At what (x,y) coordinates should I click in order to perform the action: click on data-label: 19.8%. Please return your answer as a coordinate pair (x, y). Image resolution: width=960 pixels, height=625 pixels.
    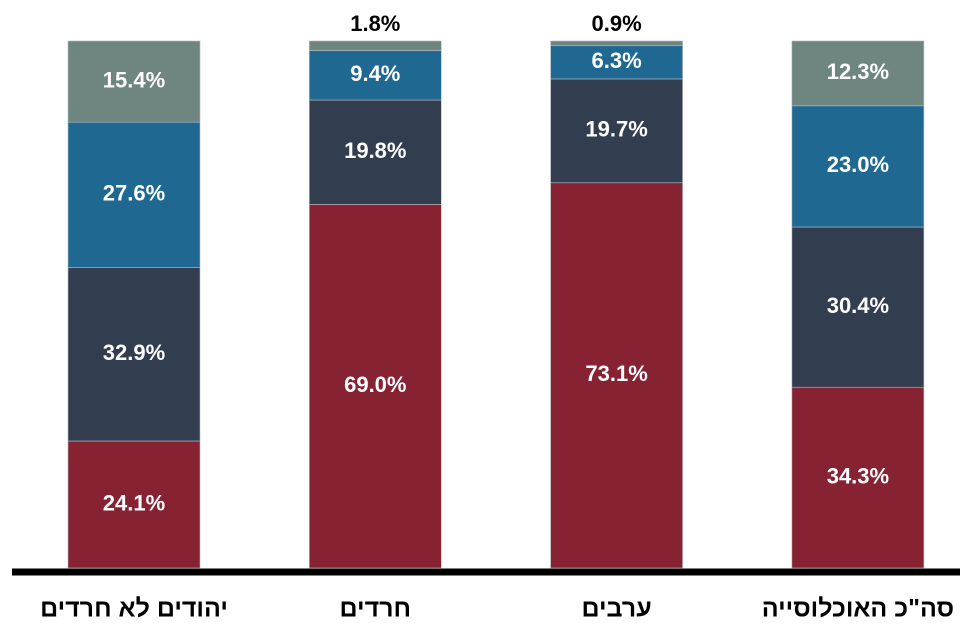
    Looking at the image, I should click on (375, 150).